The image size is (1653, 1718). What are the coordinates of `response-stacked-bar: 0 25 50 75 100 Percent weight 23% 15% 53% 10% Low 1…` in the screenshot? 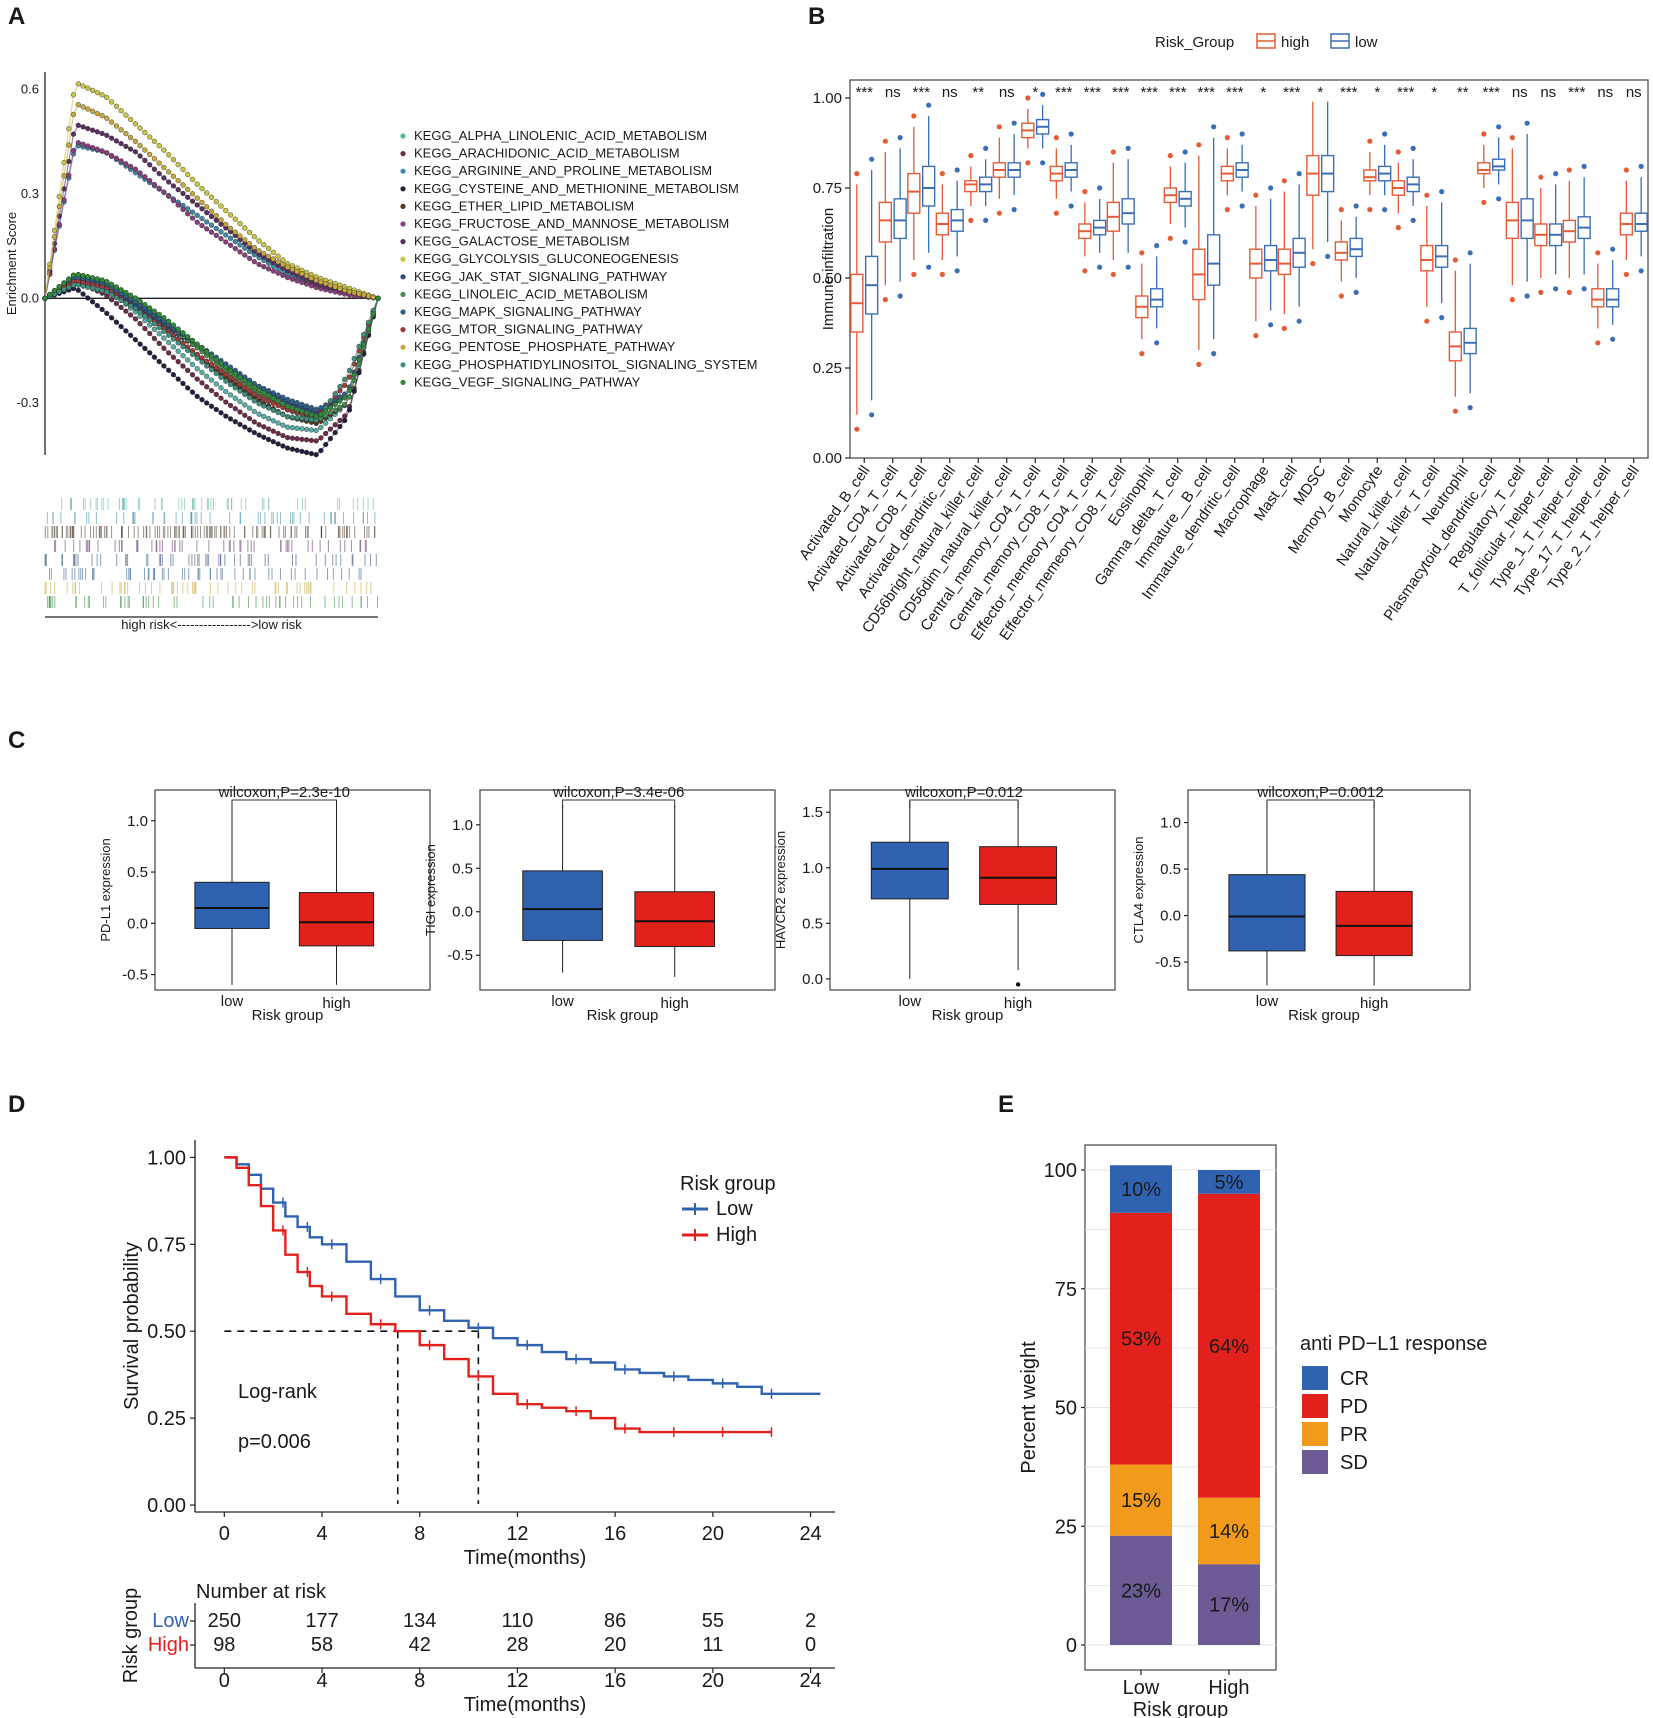 It's located at (1252, 1431).